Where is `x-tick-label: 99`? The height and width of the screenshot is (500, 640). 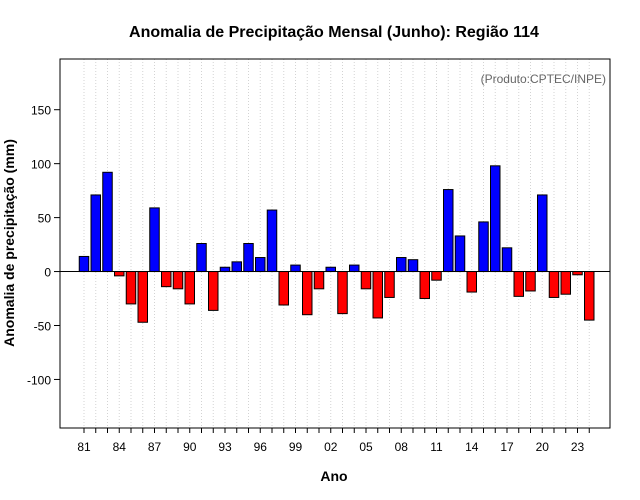
x-tick-label: 99 is located at coordinates (296, 447).